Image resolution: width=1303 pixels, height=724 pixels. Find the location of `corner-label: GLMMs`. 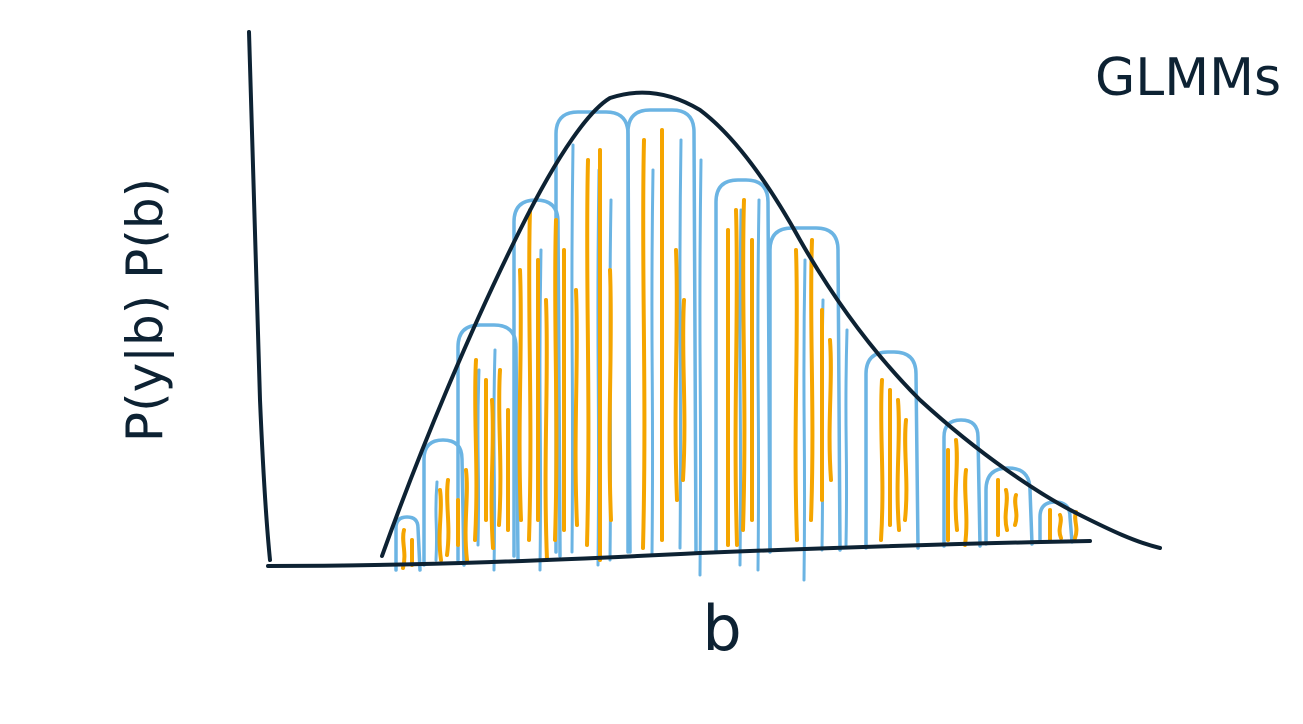

corner-label: GLMMs is located at coordinates (1188, 78).